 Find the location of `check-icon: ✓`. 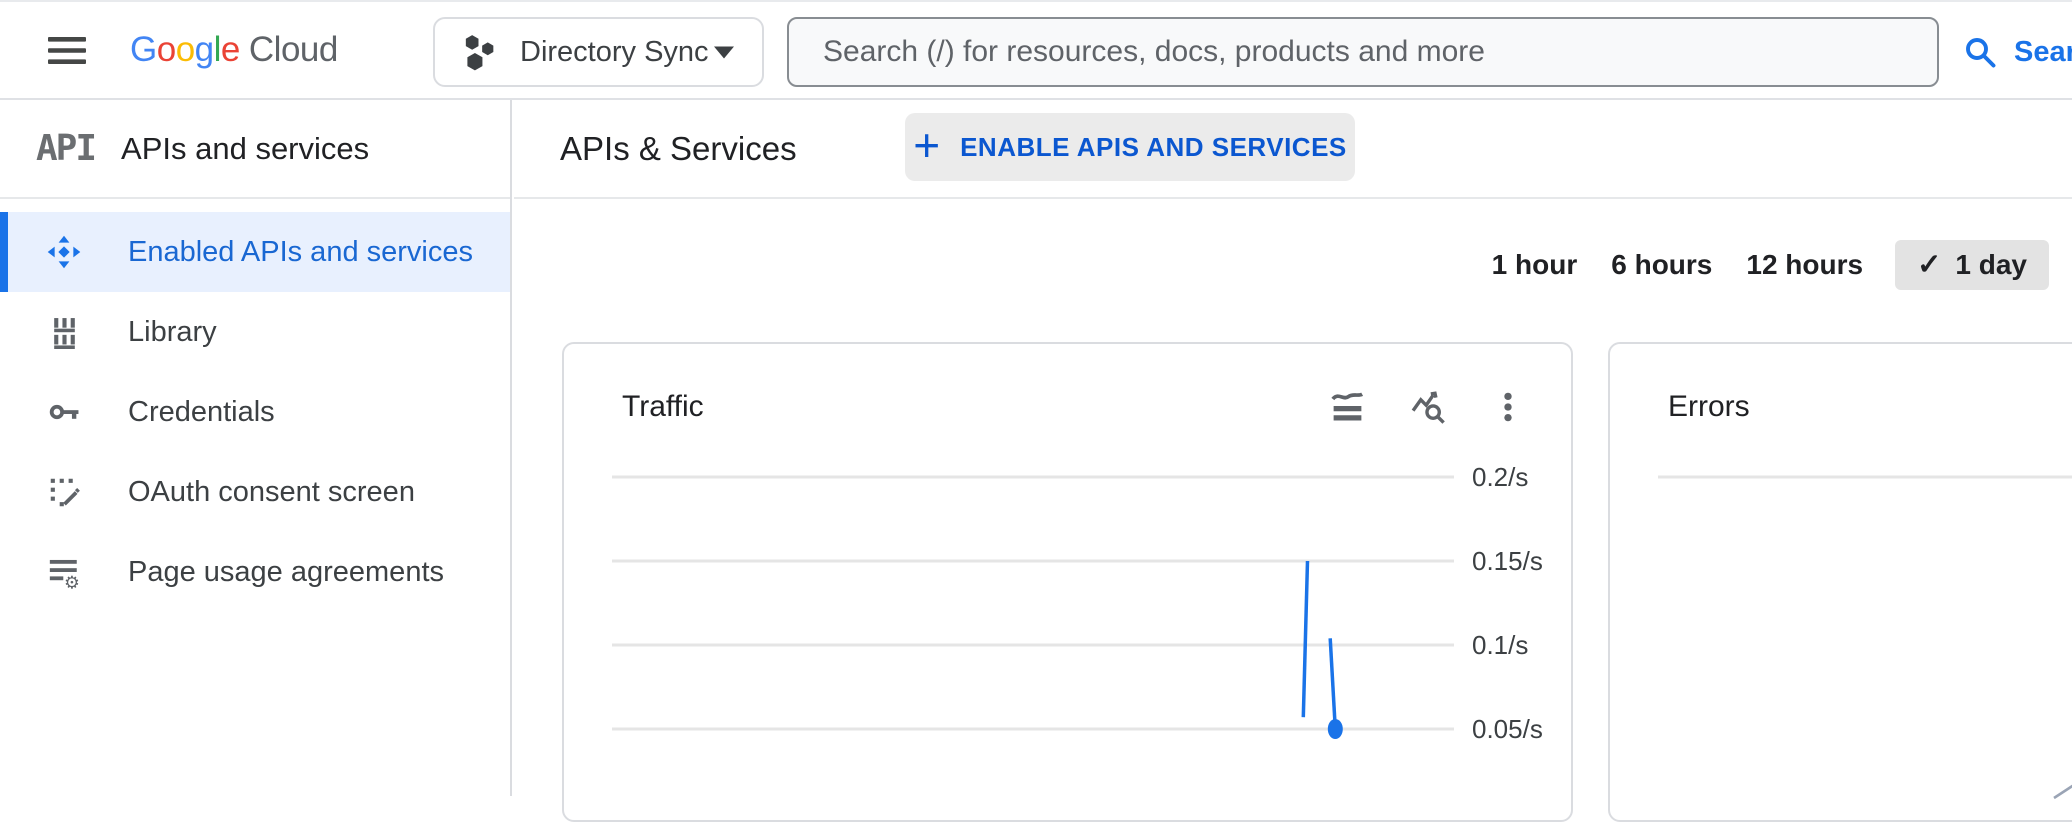

check-icon: ✓ is located at coordinates (1929, 264).